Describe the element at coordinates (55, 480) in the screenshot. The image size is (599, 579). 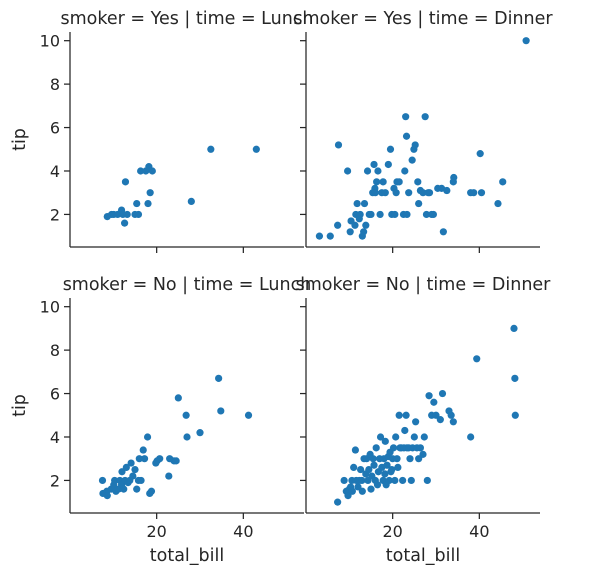
I see `y-tick-label: 2` at that location.